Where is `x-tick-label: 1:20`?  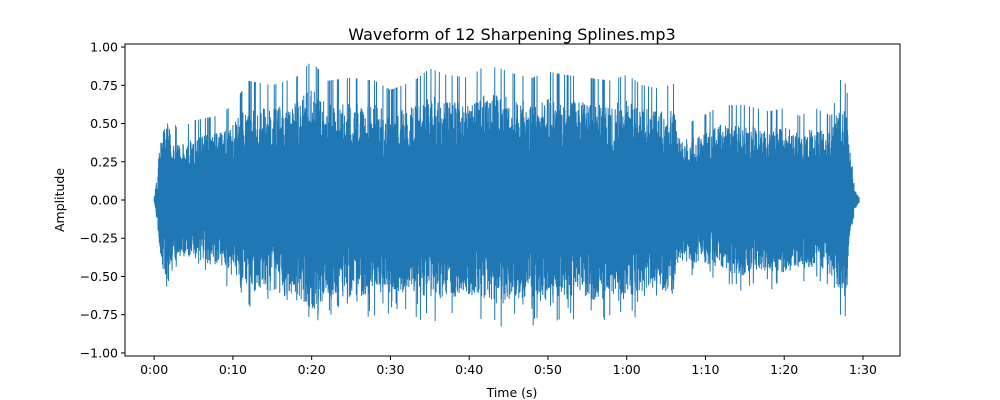 x-tick-label: 1:20 is located at coordinates (784, 369).